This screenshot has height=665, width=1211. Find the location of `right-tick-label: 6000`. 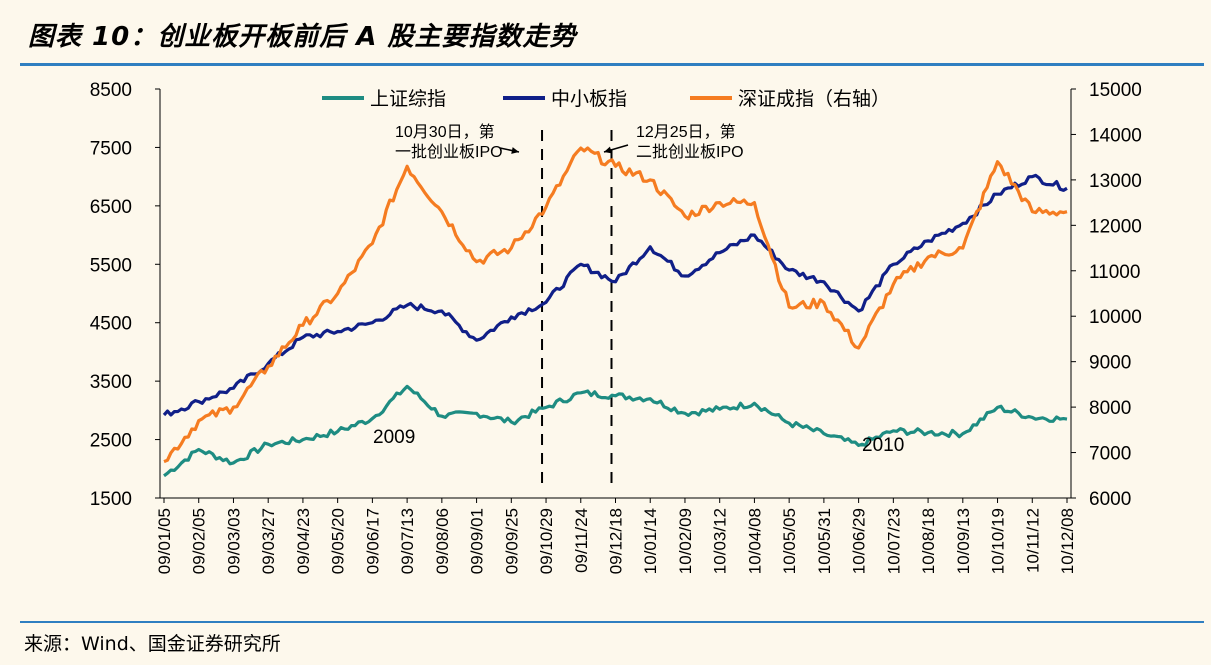

right-tick-label: 6000 is located at coordinates (1110, 499).